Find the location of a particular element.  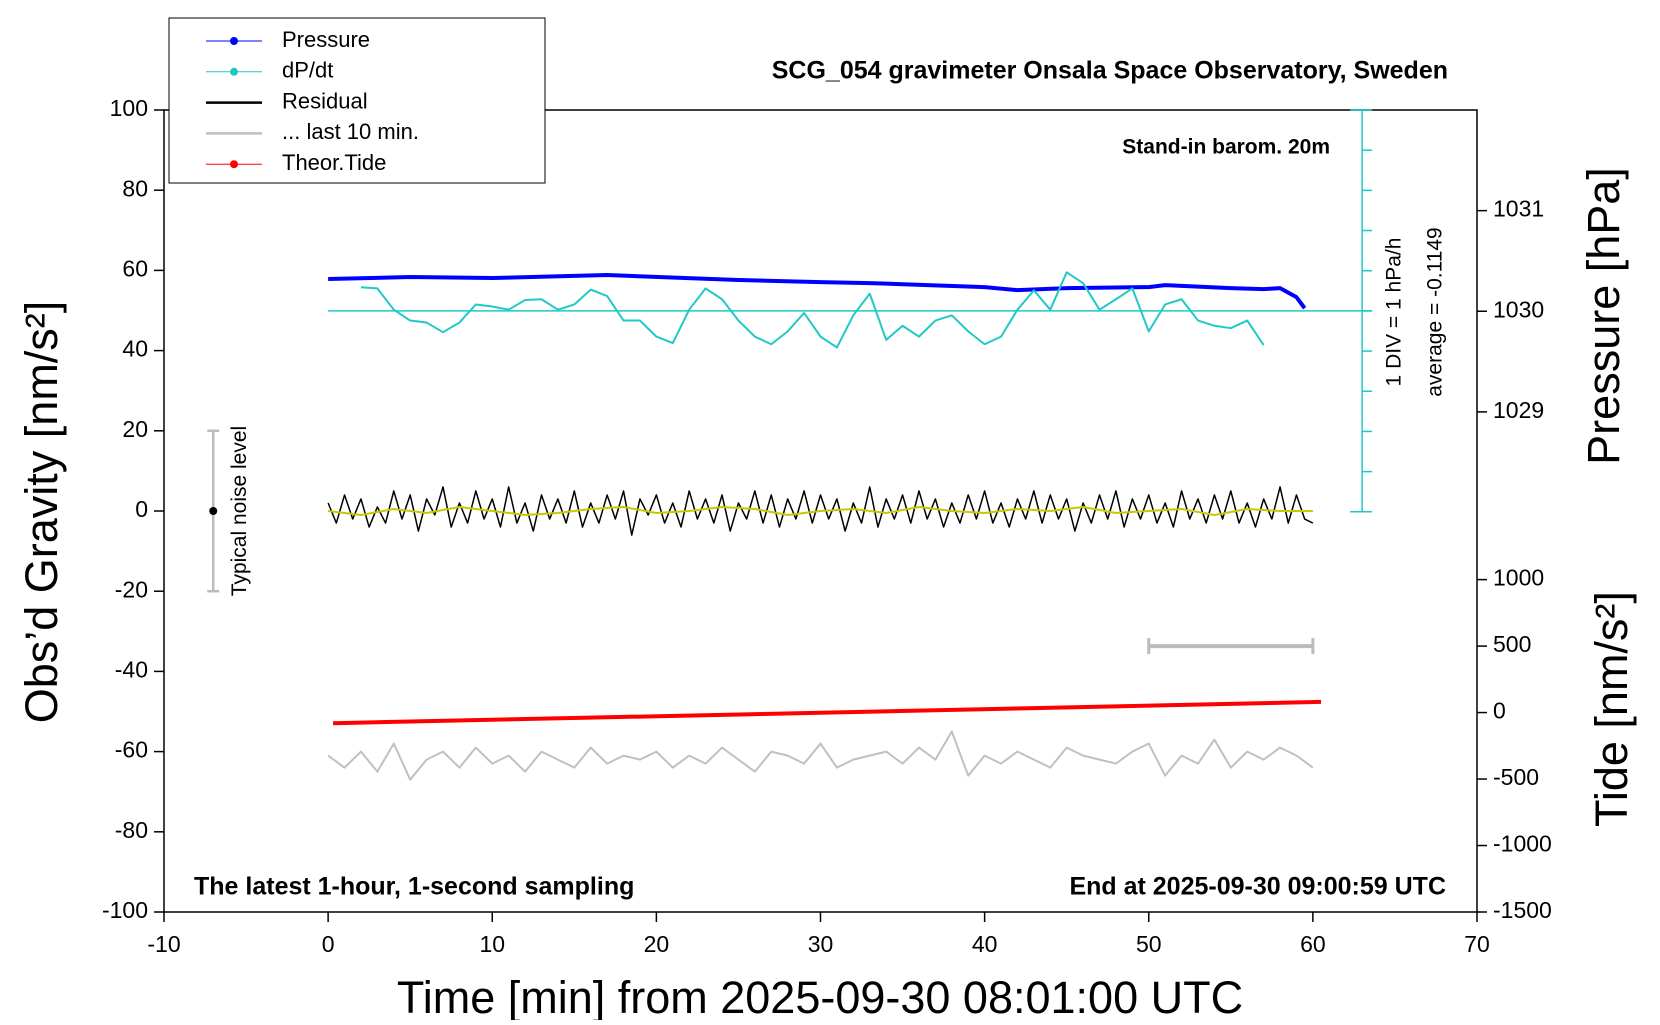

y-tick-label: 40 is located at coordinates (135, 349).